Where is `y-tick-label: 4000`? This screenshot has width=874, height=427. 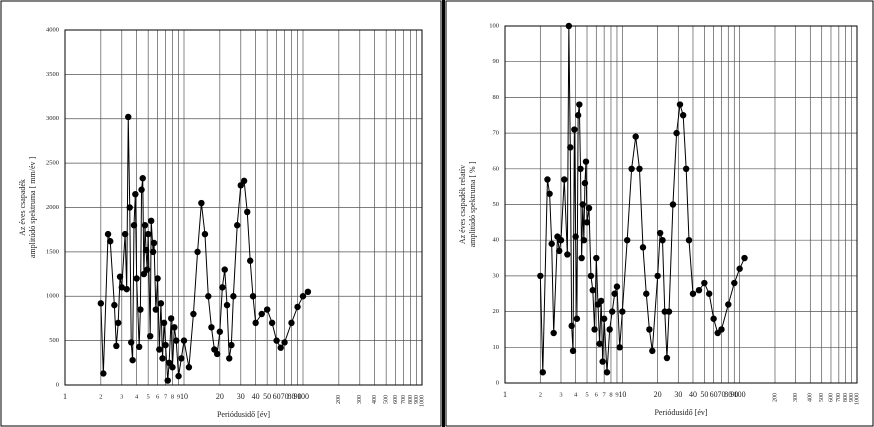
y-tick-label: 4000 is located at coordinates (52, 29).